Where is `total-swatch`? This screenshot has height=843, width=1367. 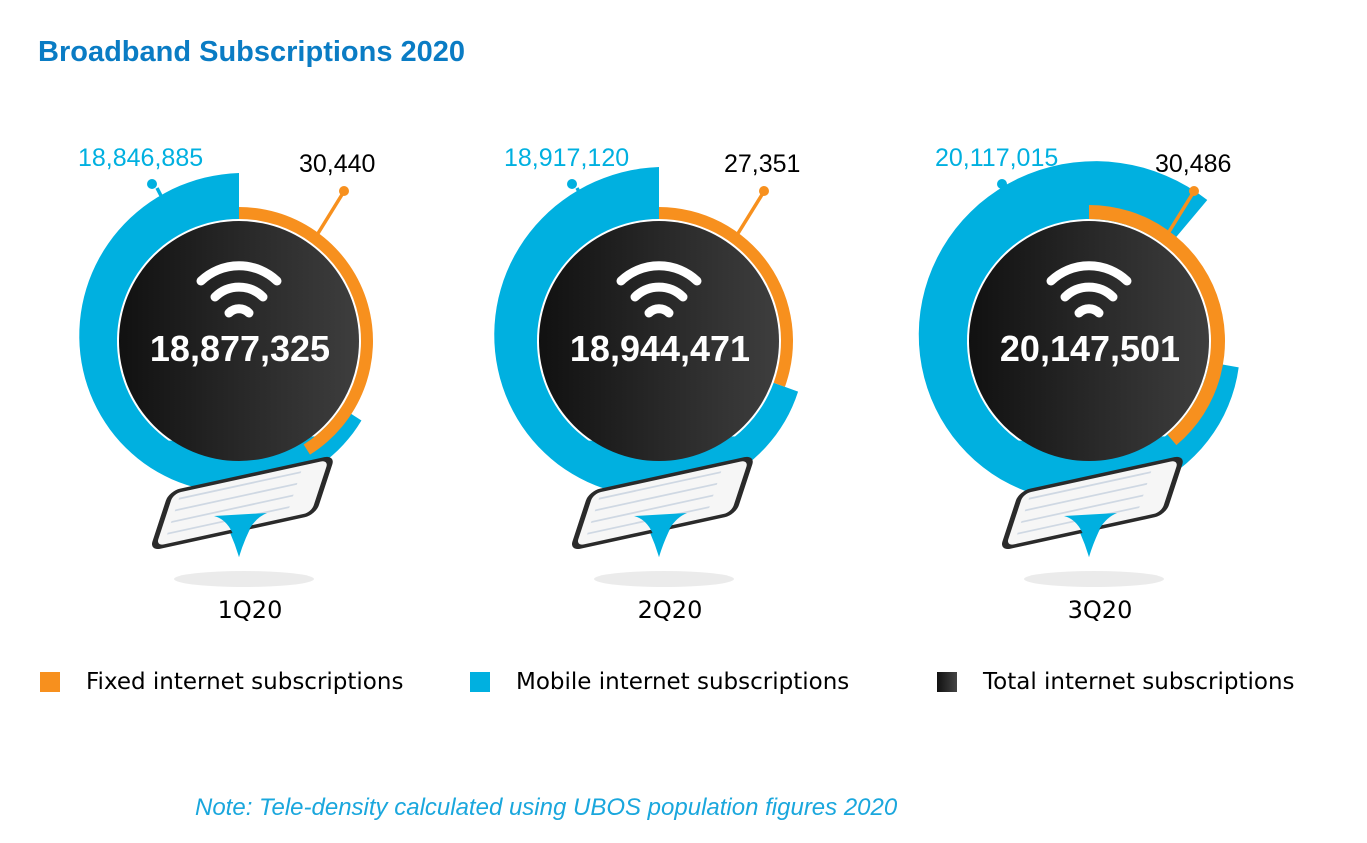
total-swatch is located at coordinates (947, 682).